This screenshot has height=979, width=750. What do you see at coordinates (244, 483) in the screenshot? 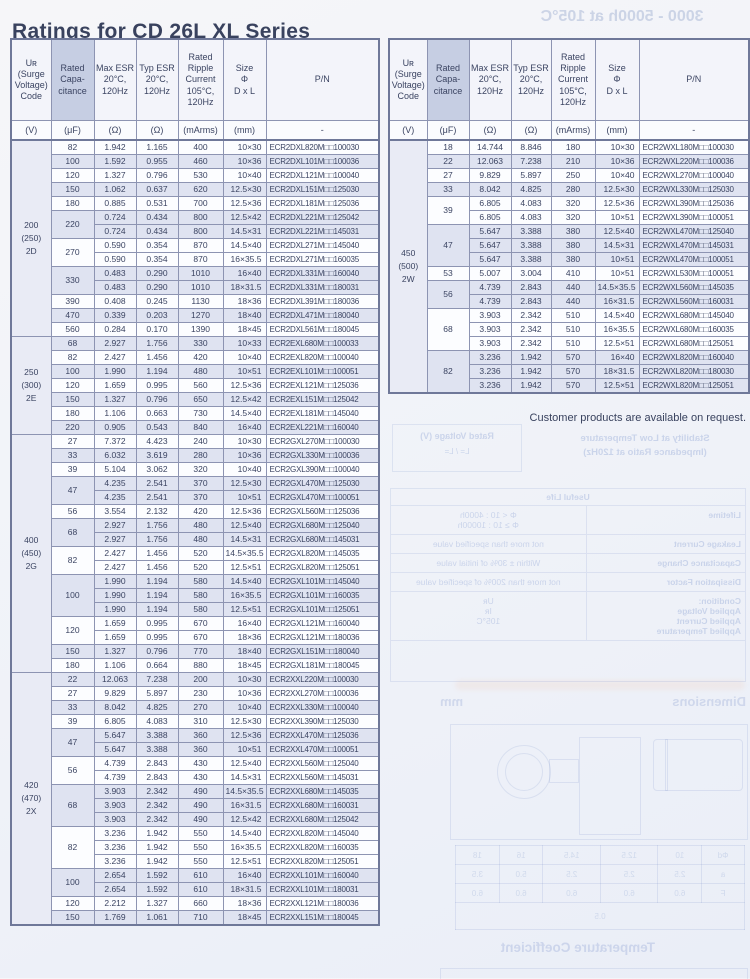
I see `size-cell: 12.5×30` at bounding box center [244, 483].